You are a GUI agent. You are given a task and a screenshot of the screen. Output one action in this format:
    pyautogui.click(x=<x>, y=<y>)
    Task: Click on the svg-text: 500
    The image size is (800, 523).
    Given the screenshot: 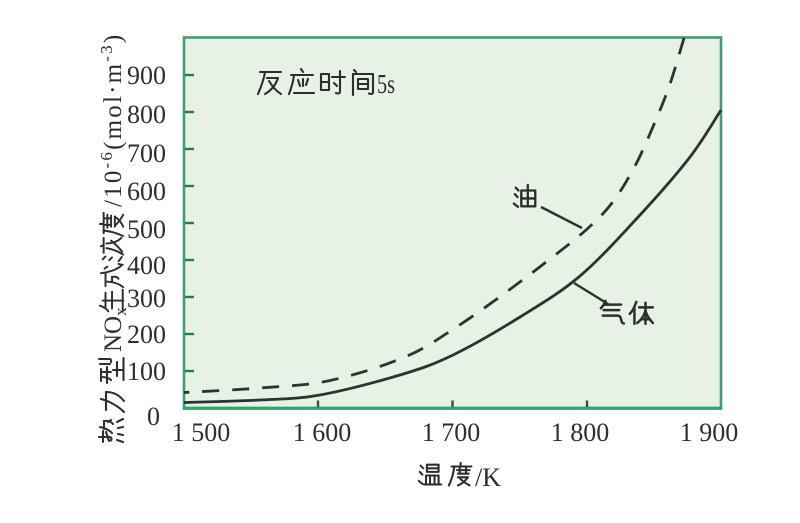 What is the action you would take?
    pyautogui.click(x=146, y=229)
    